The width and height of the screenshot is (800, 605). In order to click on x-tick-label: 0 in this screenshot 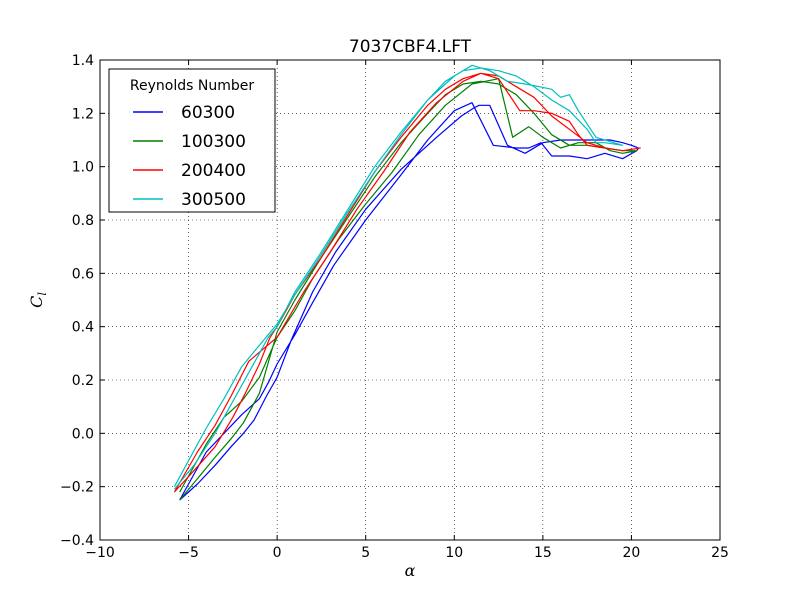, I will do `click(277, 553)`.